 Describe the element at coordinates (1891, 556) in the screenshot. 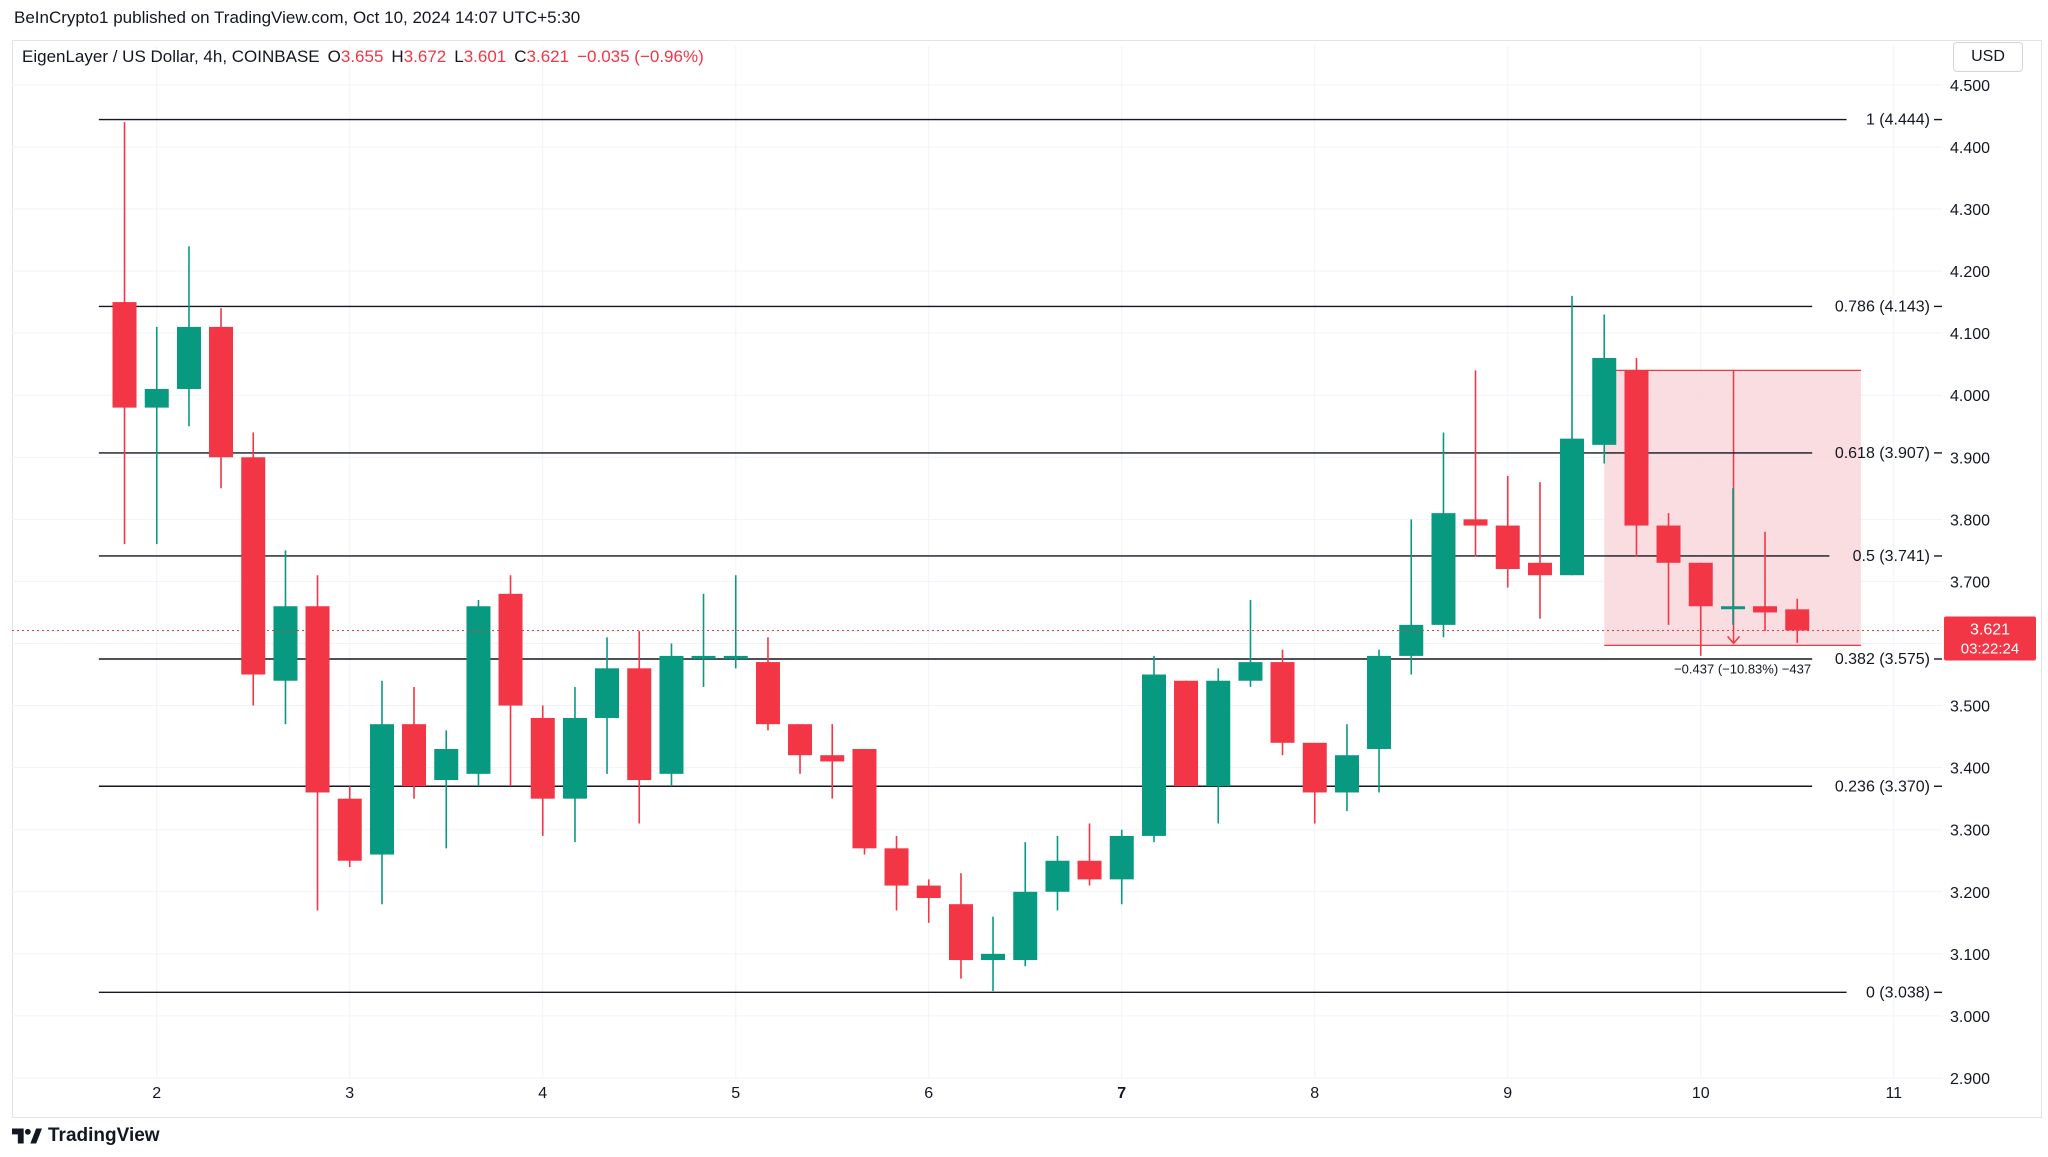

I see `fib-level-label: 0.5 (3.741)` at that location.